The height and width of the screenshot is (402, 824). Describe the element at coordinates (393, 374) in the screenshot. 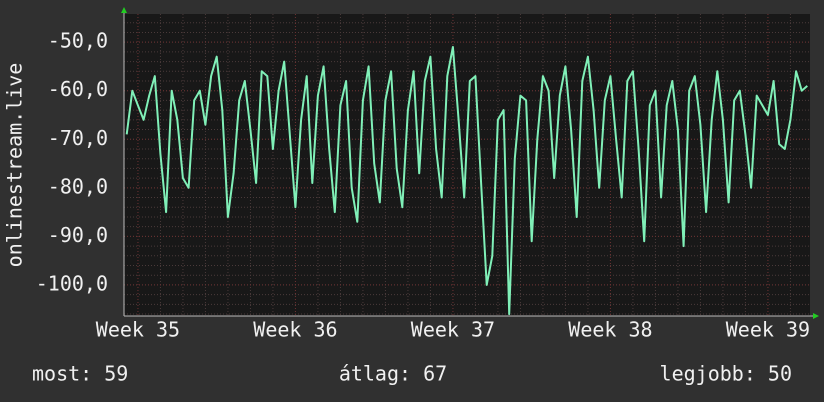

I see `stat-average: átlag: 67` at that location.